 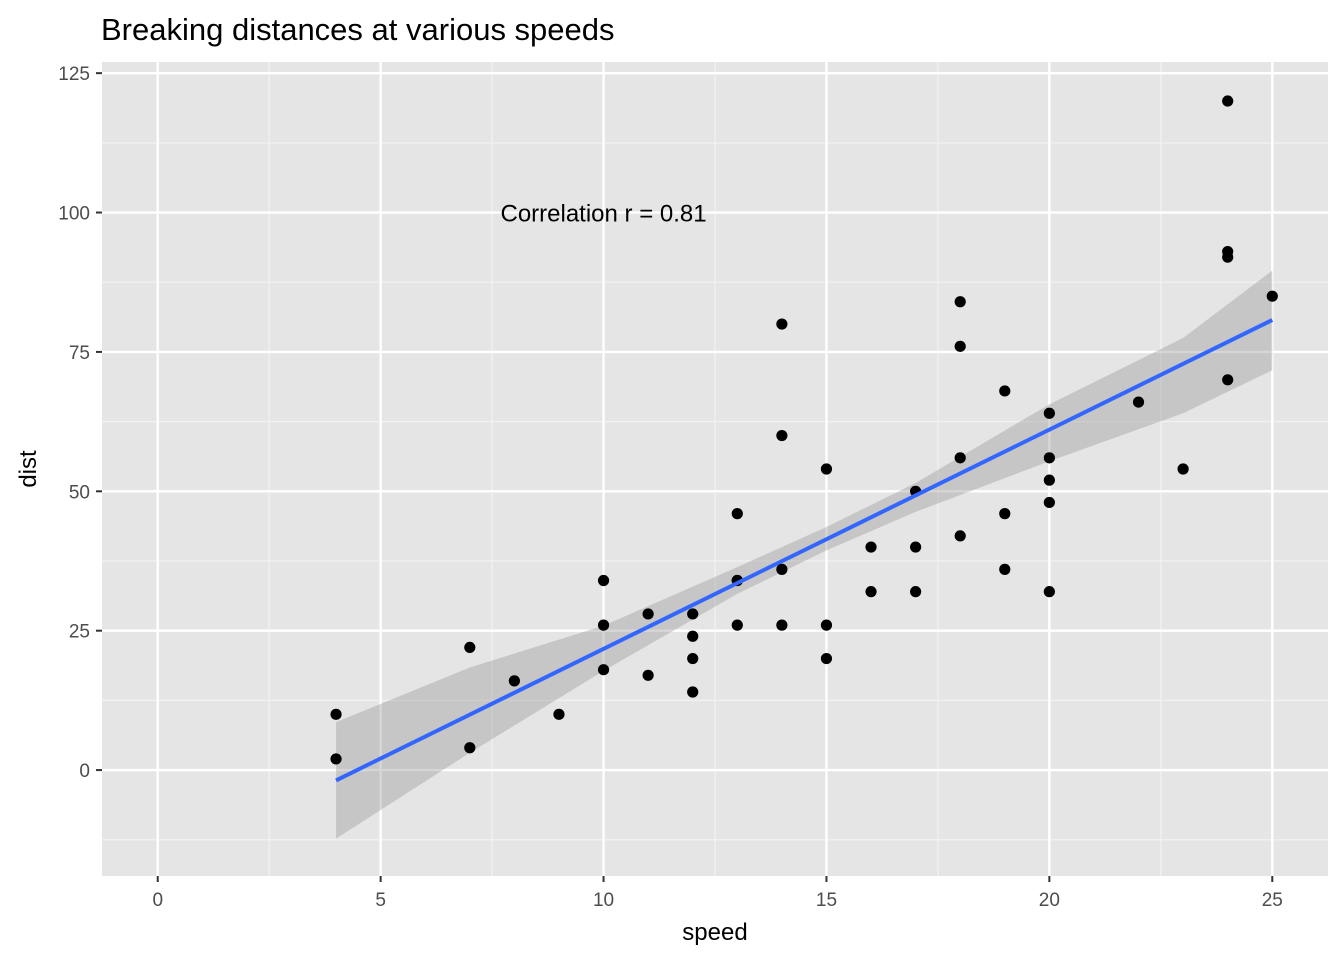 What do you see at coordinates (79, 492) in the screenshot?
I see `y-tick-label: 50` at bounding box center [79, 492].